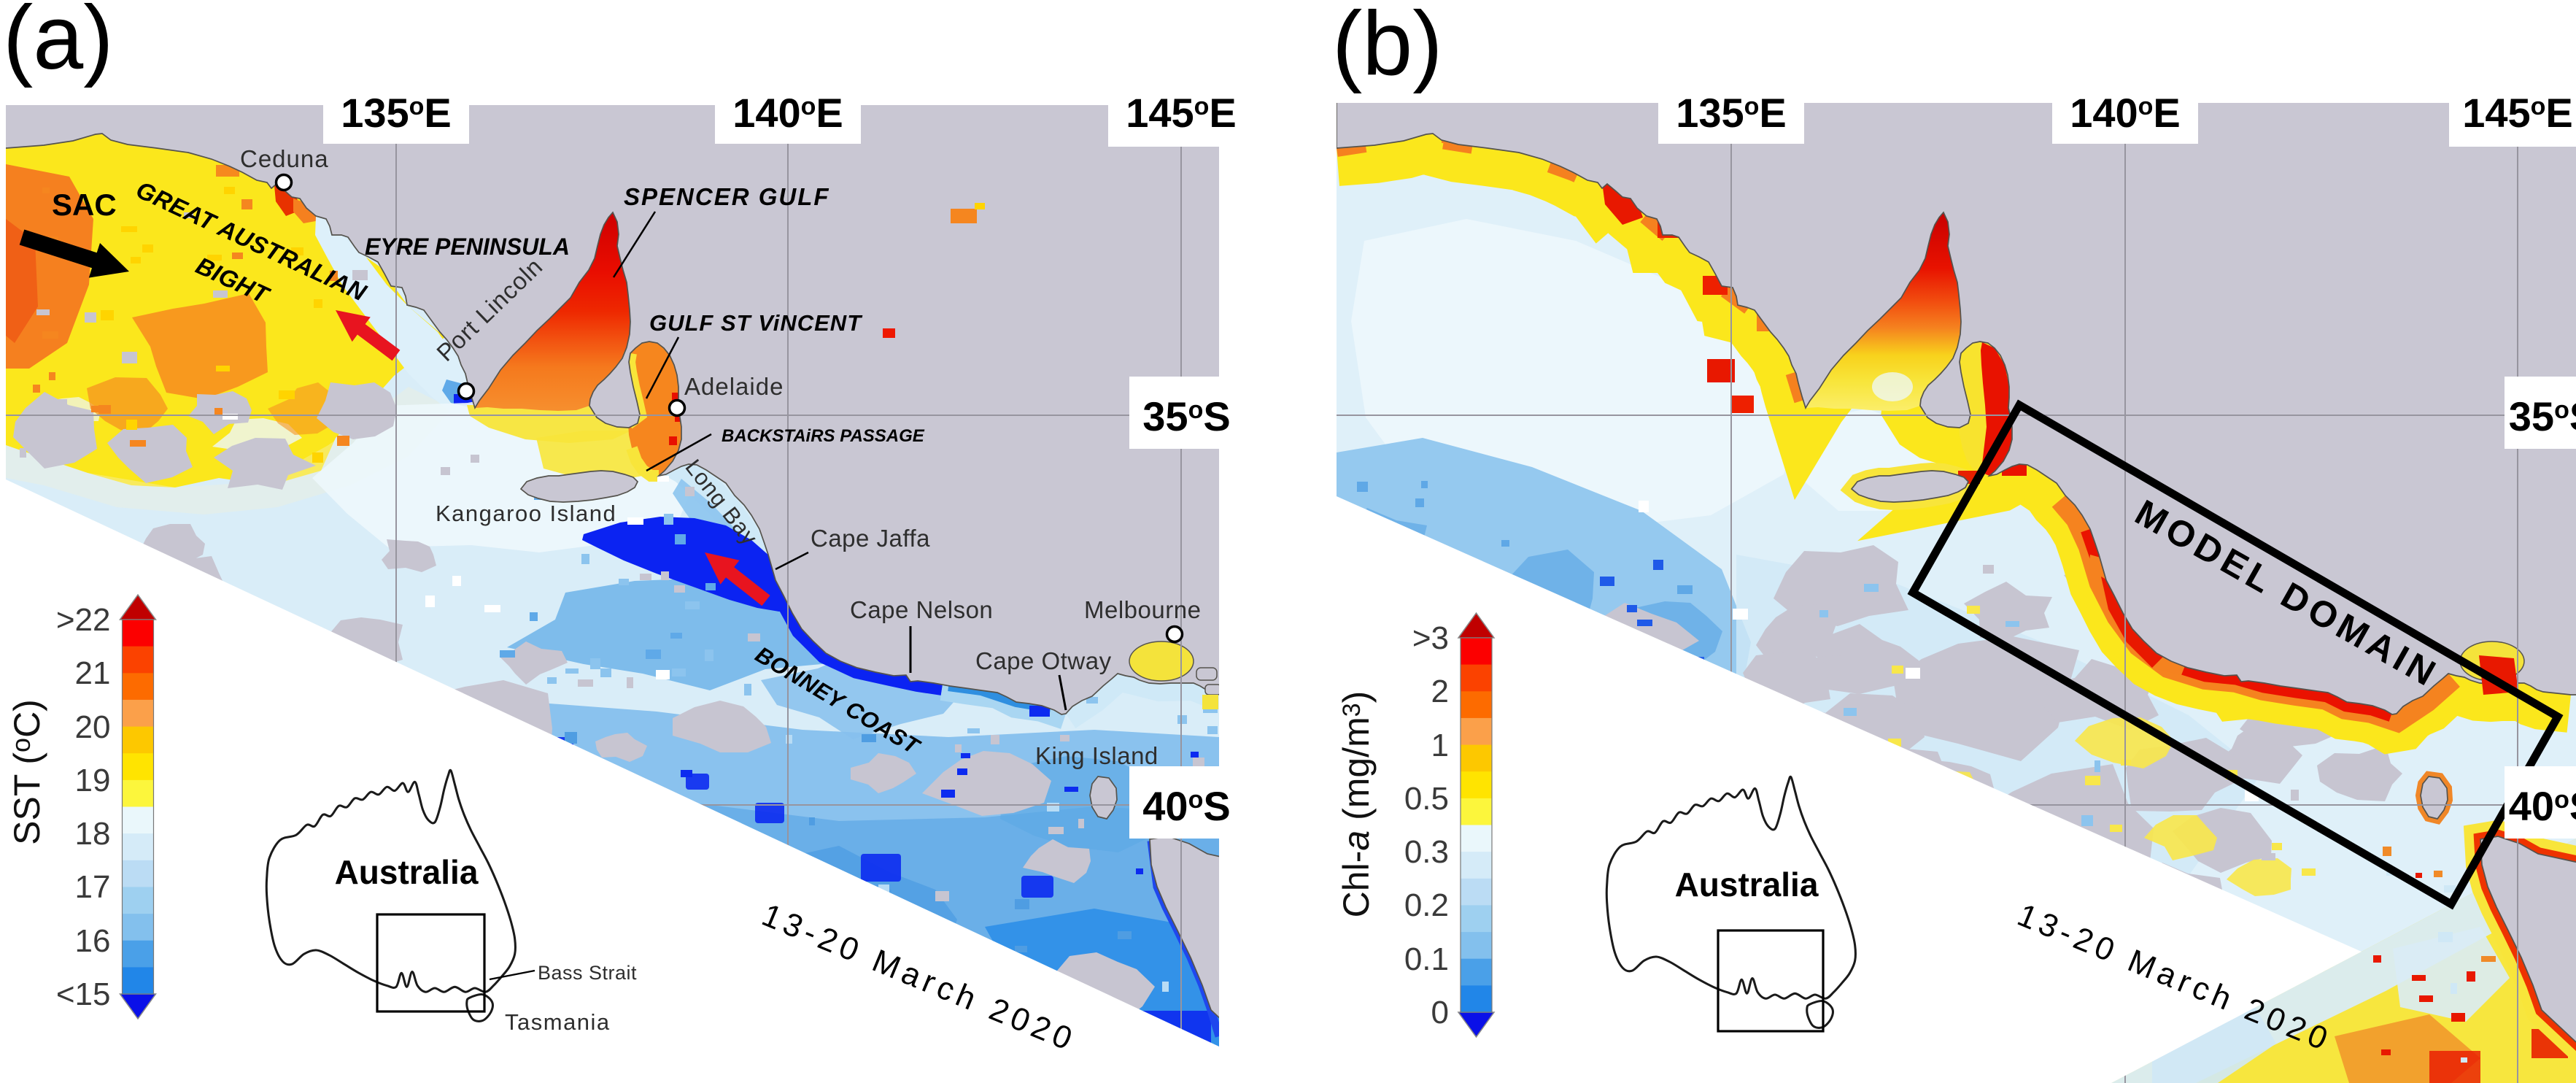 This screenshot has width=2576, height=1083. I want to click on svg-text: 40oS, so click(1186, 806).